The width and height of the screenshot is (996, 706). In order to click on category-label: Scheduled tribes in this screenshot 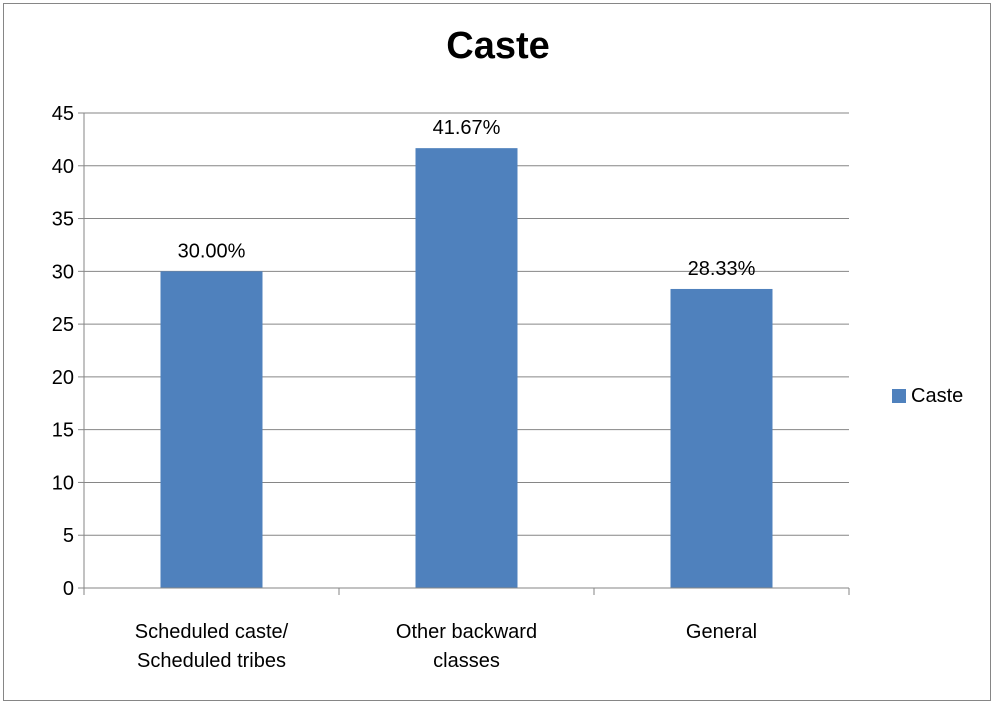, I will do `click(211, 661)`.